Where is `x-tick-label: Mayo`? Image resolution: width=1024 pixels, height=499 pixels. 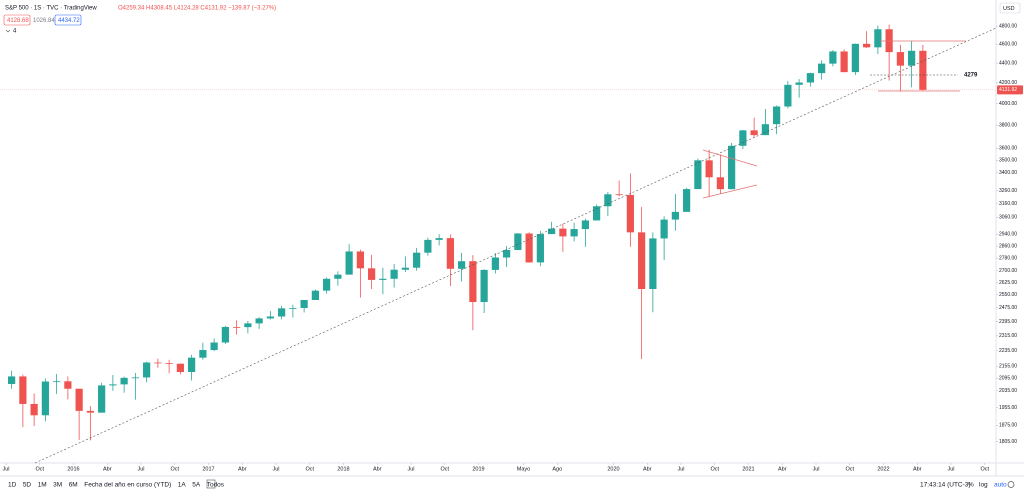
x-tick-label: Mayo is located at coordinates (523, 469).